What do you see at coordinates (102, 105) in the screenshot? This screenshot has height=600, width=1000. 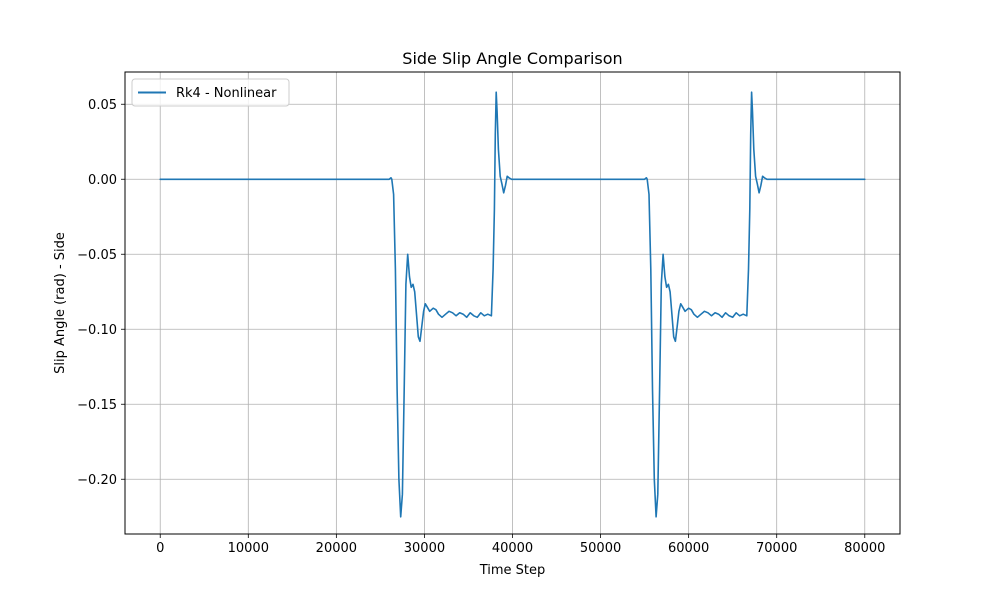 I see `y-tick-label: 0.05` at bounding box center [102, 105].